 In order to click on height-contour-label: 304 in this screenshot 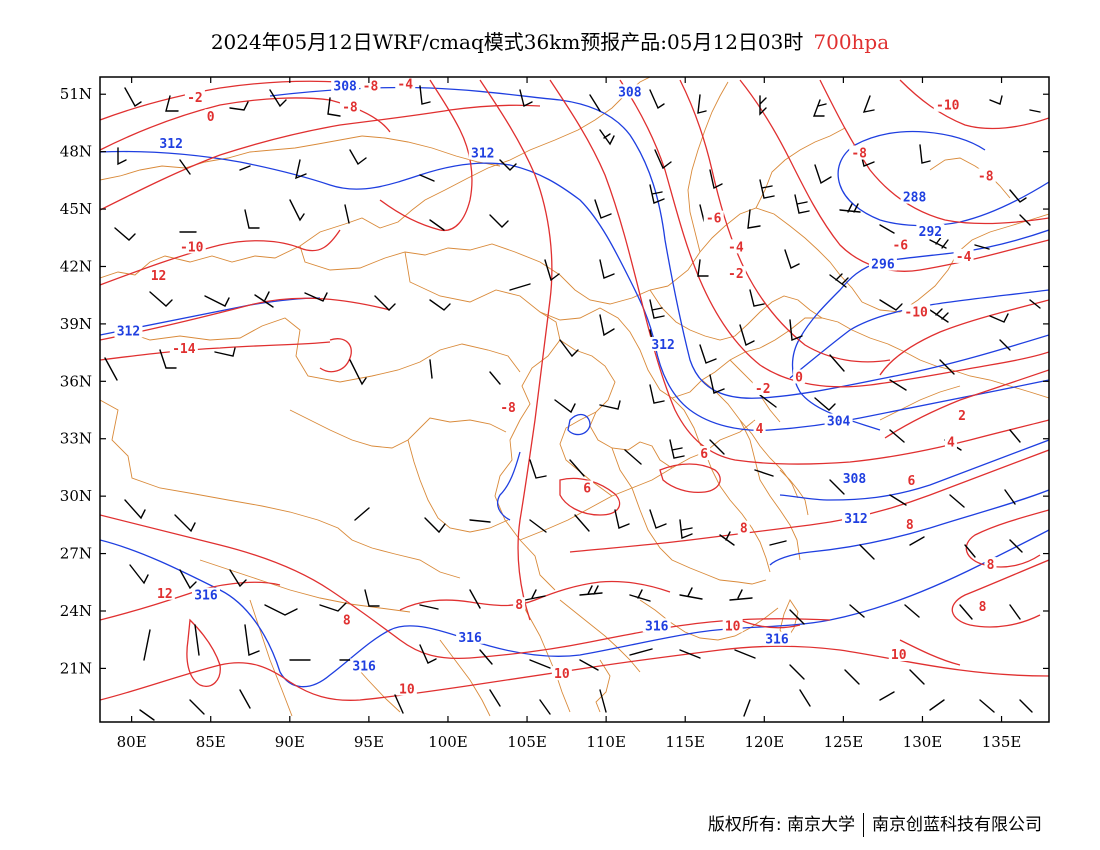, I will do `click(839, 422)`.